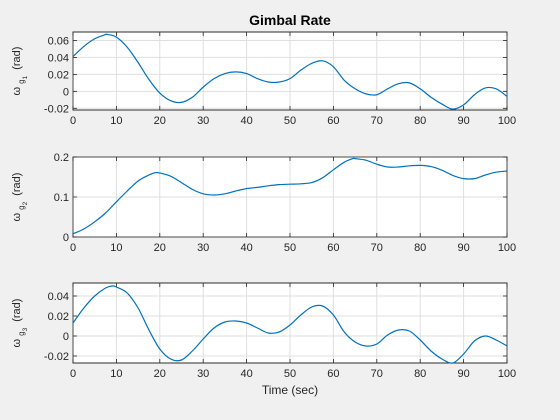 This screenshot has height=420, width=560. I want to click on chart-title: Gimbal Rate, so click(290, 20).